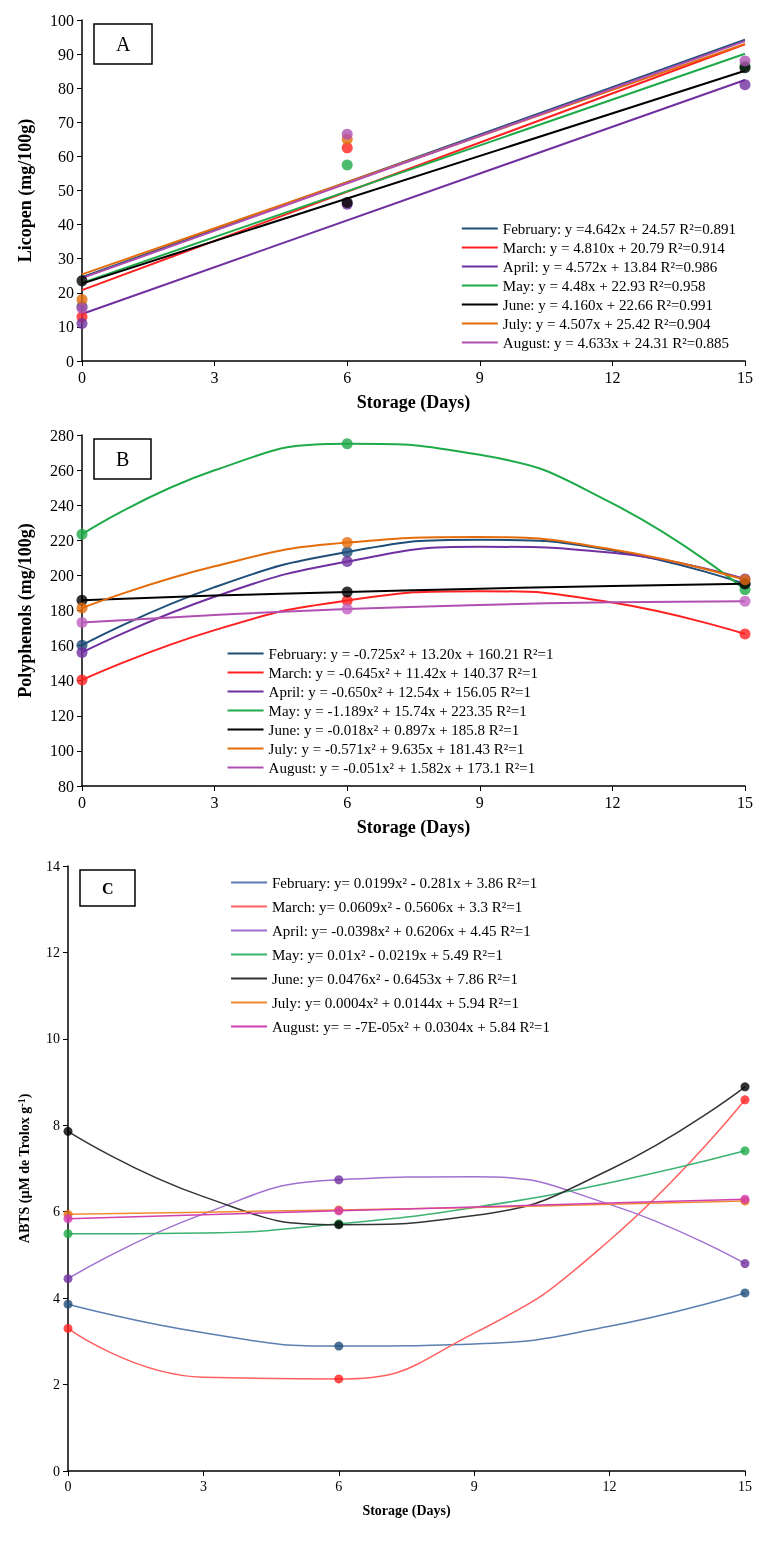  Describe the element at coordinates (610, 266) in the screenshot. I see `legend-label: April: y = 4.572x + 13.84 R²=0.986` at that location.